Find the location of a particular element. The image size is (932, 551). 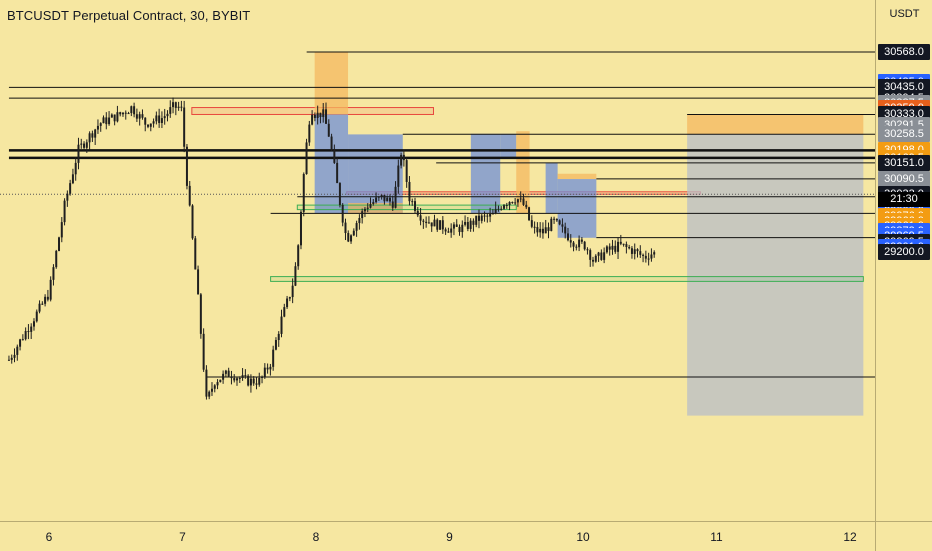

chart-title: BTCUSDT Perpetual Contract, 30, BYBIT is located at coordinates (129, 15).